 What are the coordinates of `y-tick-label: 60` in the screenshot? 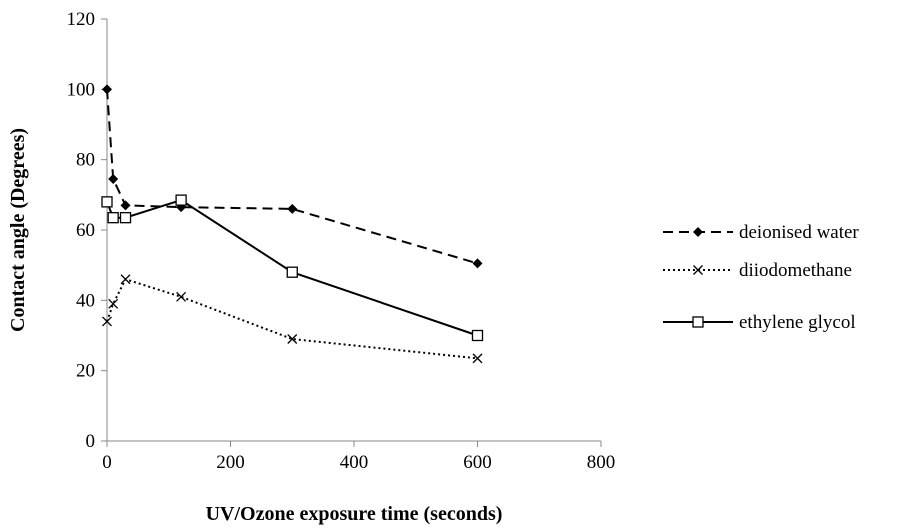 It's located at (85, 230).